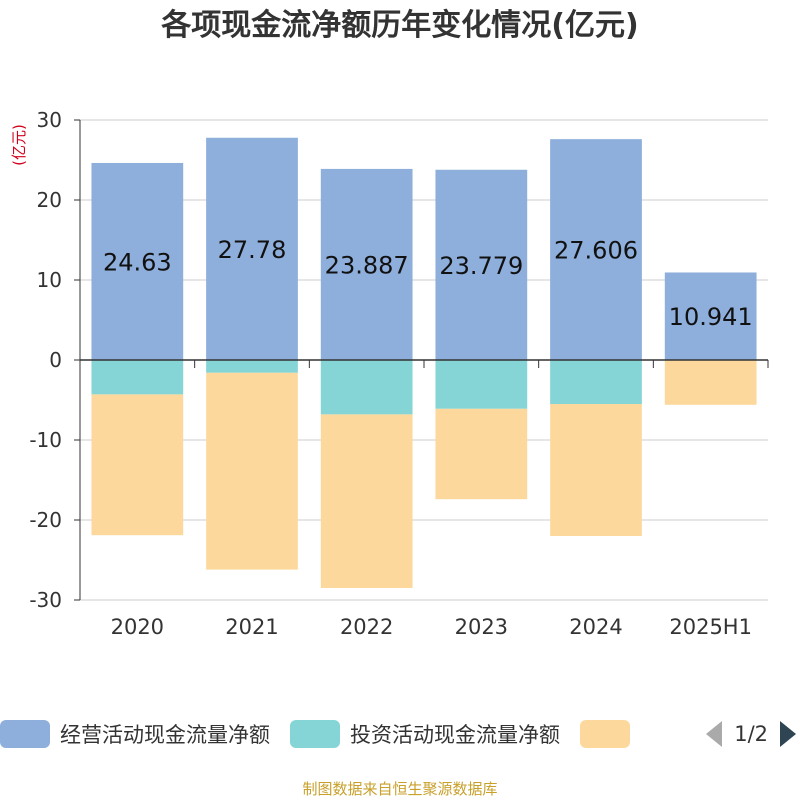 The height and width of the screenshot is (800, 800). I want to click on legend-item-financing, so click(610, 734).